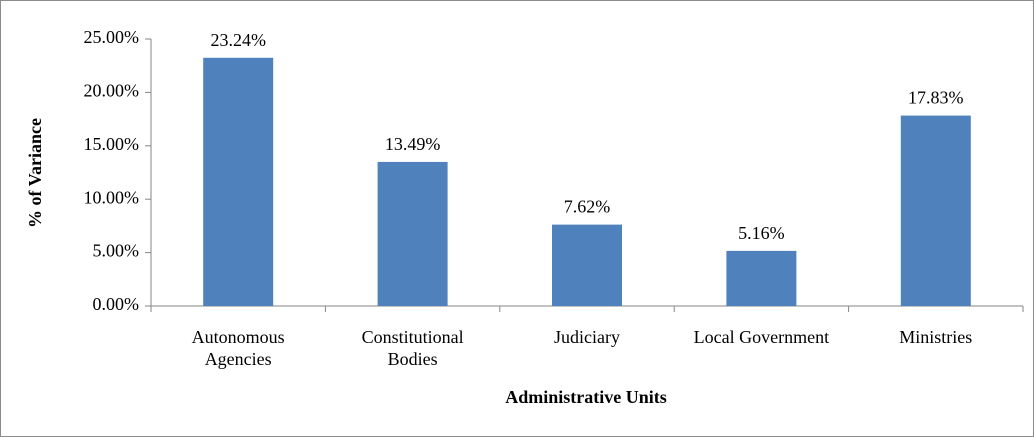 The height and width of the screenshot is (437, 1034). I want to click on x-tick-label: Constitutional Bodies, so click(412, 348).